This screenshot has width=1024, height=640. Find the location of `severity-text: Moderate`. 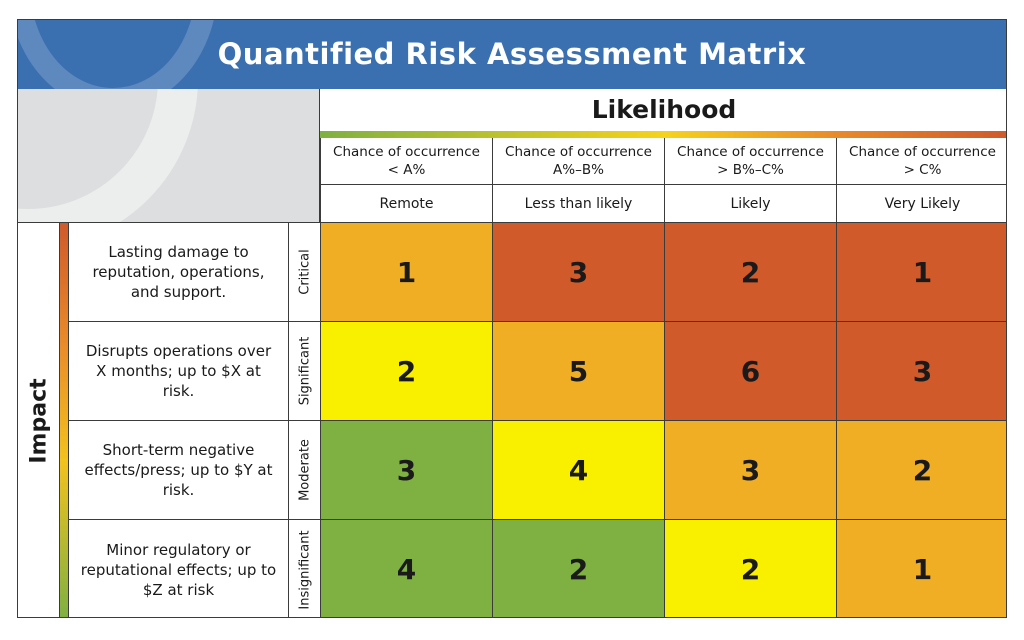

severity-text: Moderate is located at coordinates (304, 470).